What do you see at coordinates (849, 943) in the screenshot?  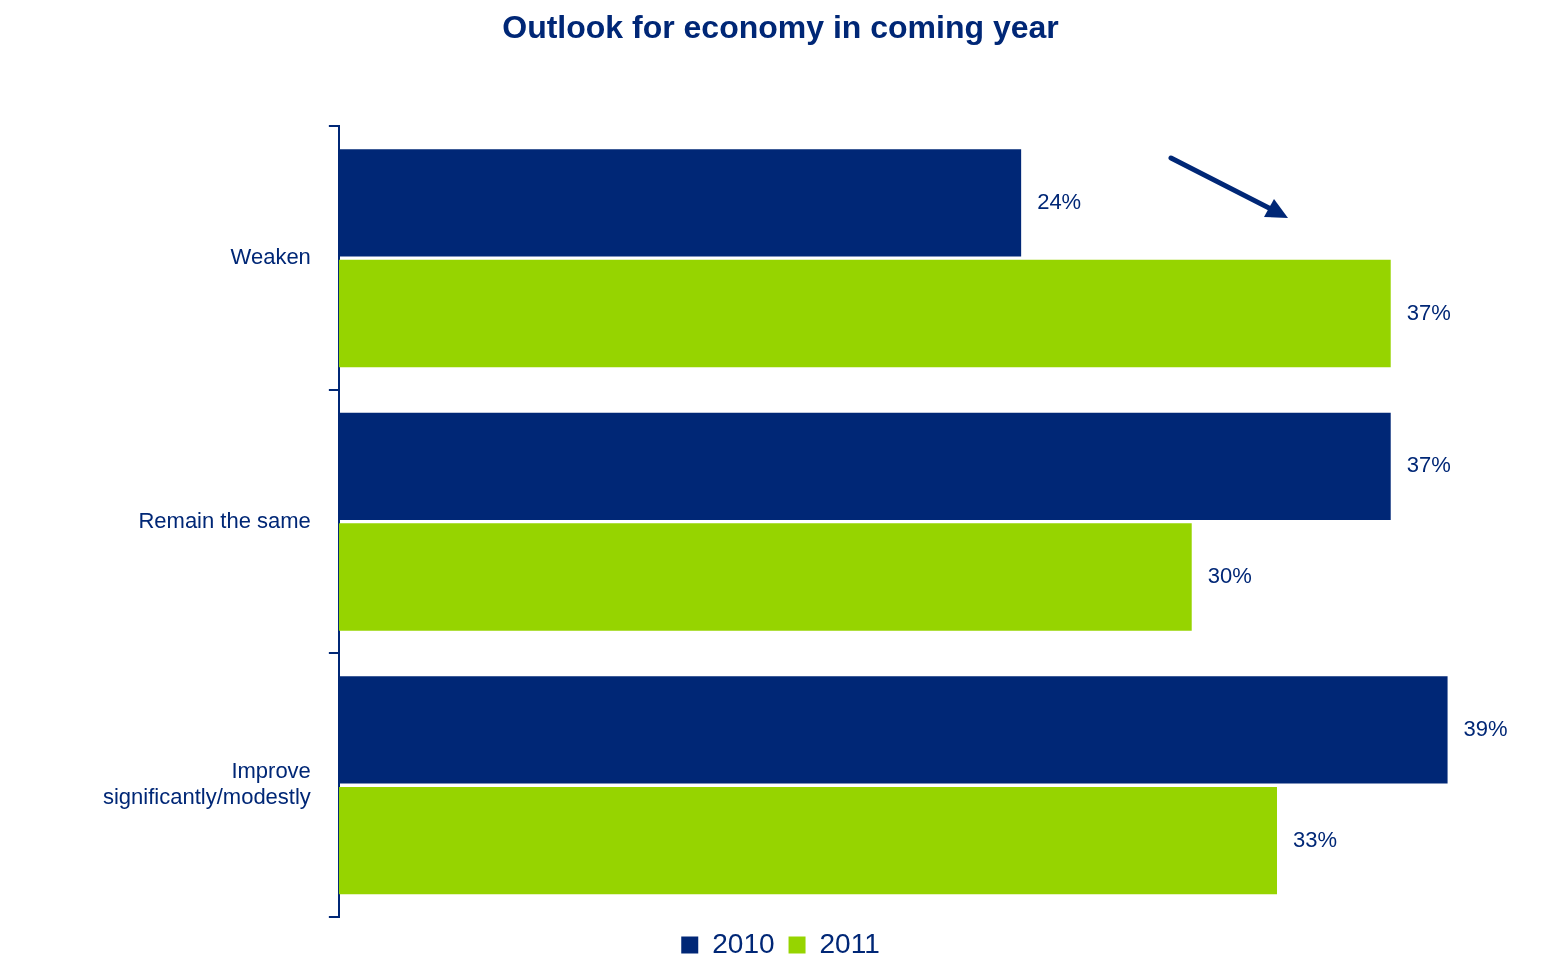 I see `legend-label: 2011` at bounding box center [849, 943].